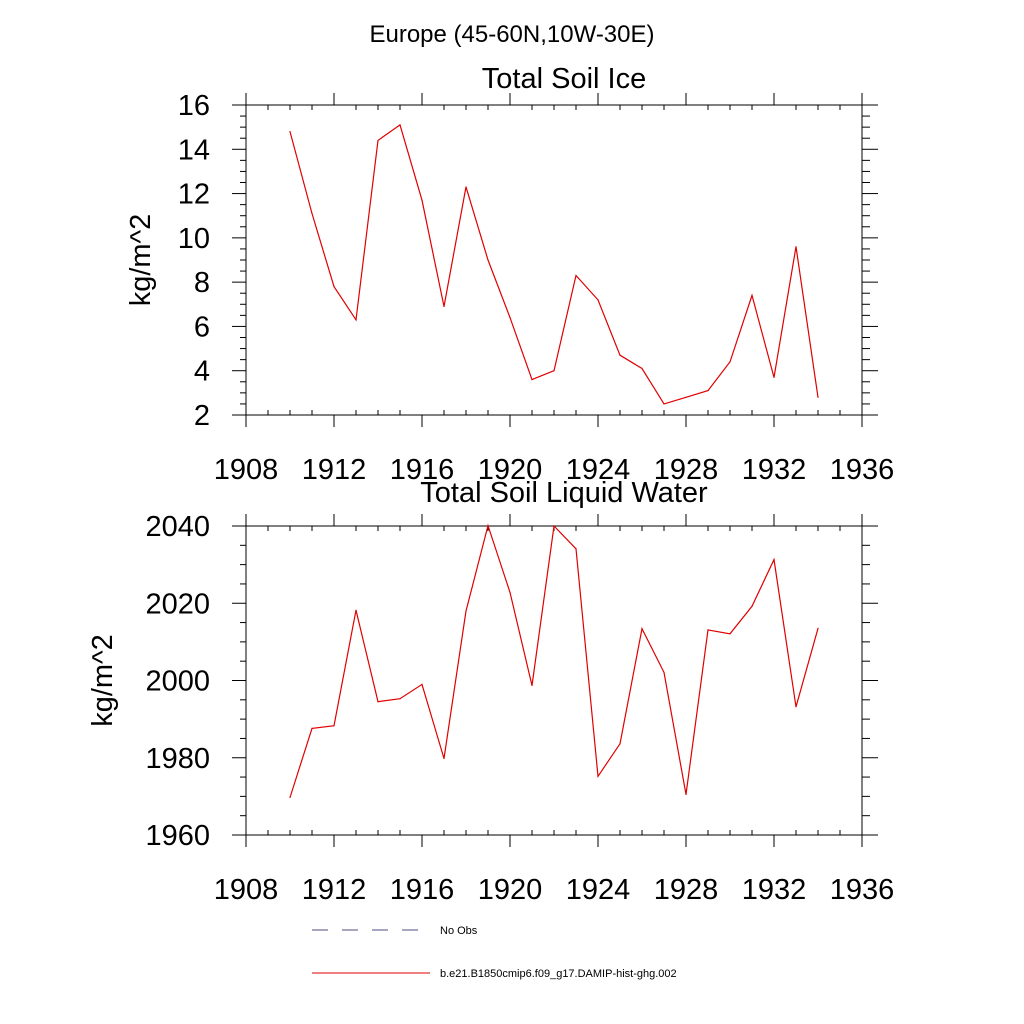 Image resolution: width=1024 pixels, height=1024 pixels. I want to click on figure-suptitle: Europe (45-60N,10W-30E), so click(511, 34).